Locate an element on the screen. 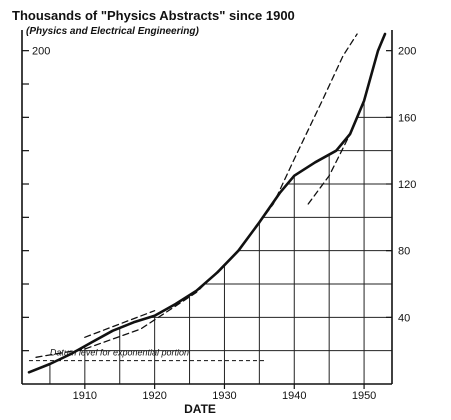 This screenshot has width=451, height=420. x-tick-label: 1930 is located at coordinates (224, 396).